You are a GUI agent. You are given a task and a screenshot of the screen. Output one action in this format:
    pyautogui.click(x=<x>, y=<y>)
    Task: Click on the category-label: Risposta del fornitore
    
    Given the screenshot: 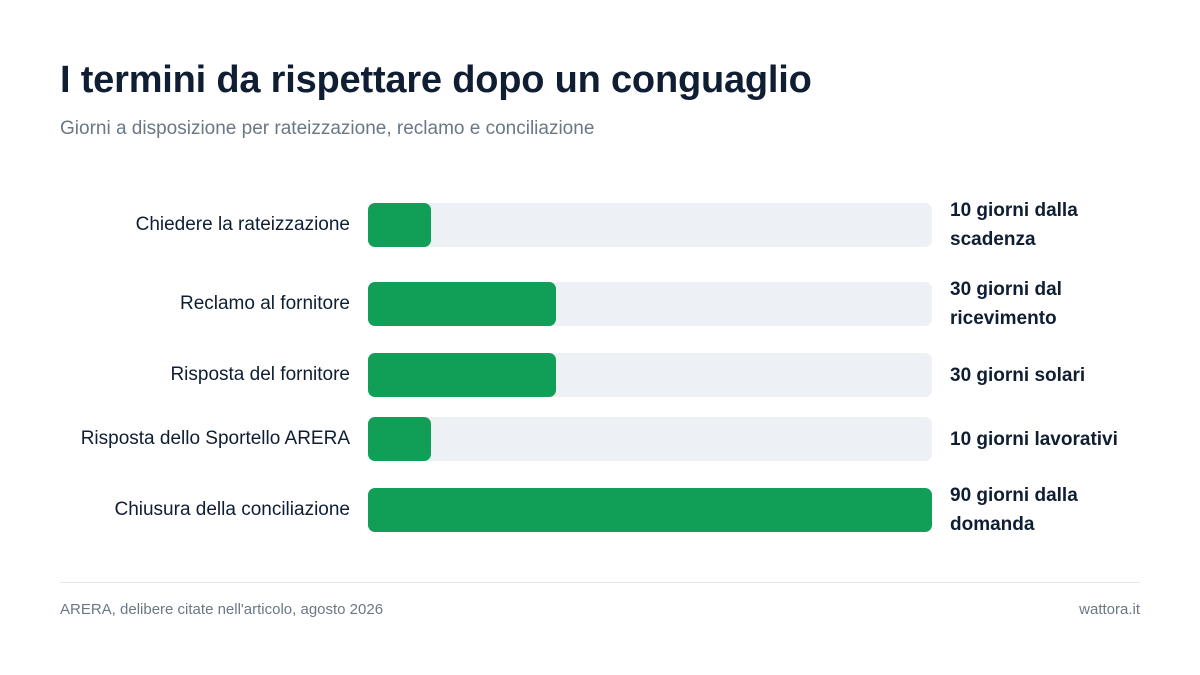 What is the action you would take?
    pyautogui.click(x=260, y=374)
    